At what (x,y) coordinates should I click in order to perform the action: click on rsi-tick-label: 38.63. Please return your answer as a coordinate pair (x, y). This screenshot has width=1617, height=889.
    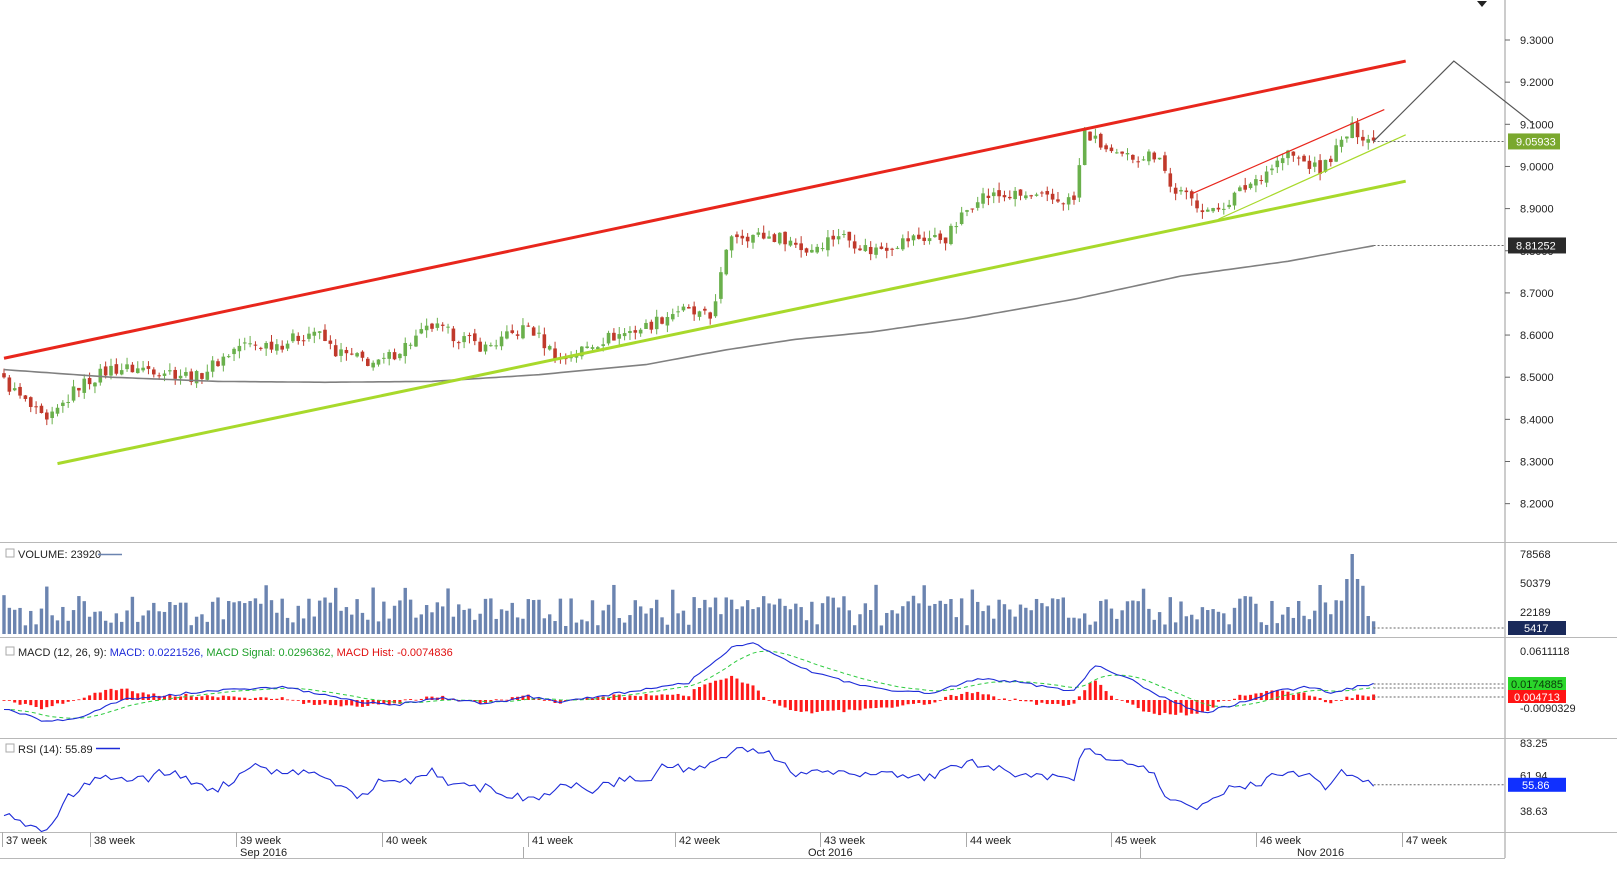
    Looking at the image, I should click on (1534, 812).